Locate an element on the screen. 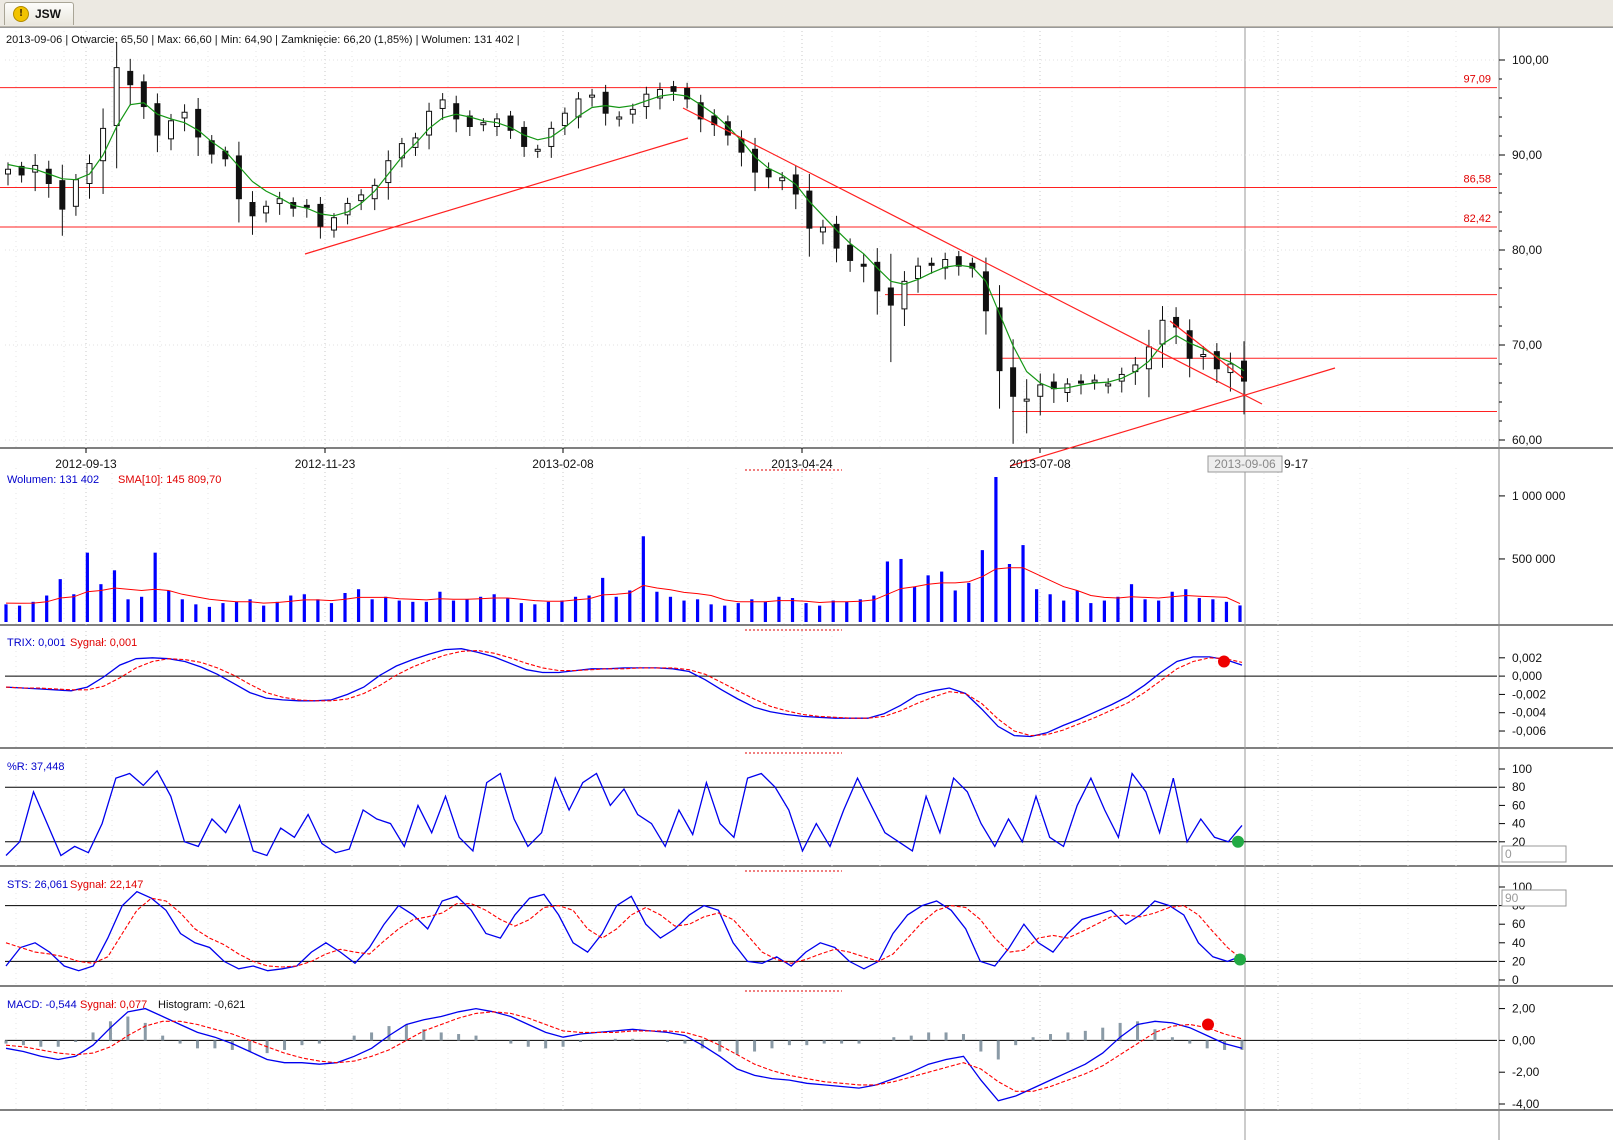  histogram-title: Histogram: -0,621 is located at coordinates (201, 1005).